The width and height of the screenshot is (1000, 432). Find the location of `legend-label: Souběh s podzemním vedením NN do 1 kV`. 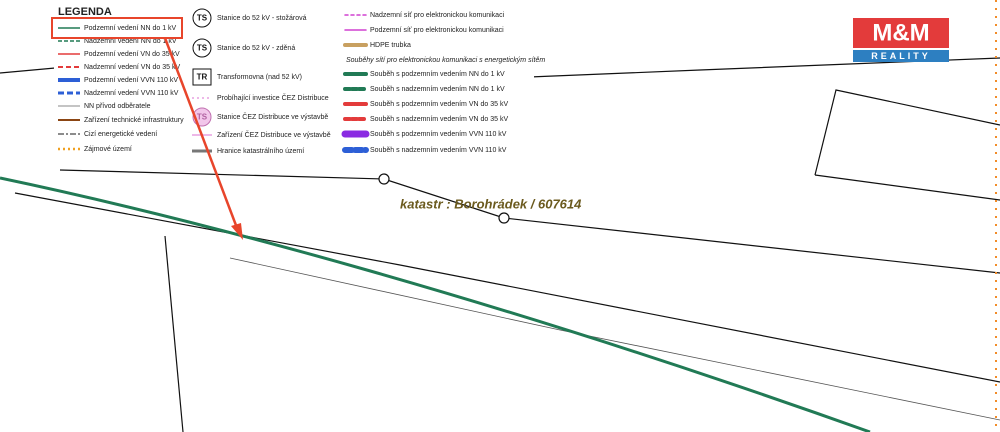

legend-label: Souběh s podzemním vedením NN do 1 kV is located at coordinates (437, 74).